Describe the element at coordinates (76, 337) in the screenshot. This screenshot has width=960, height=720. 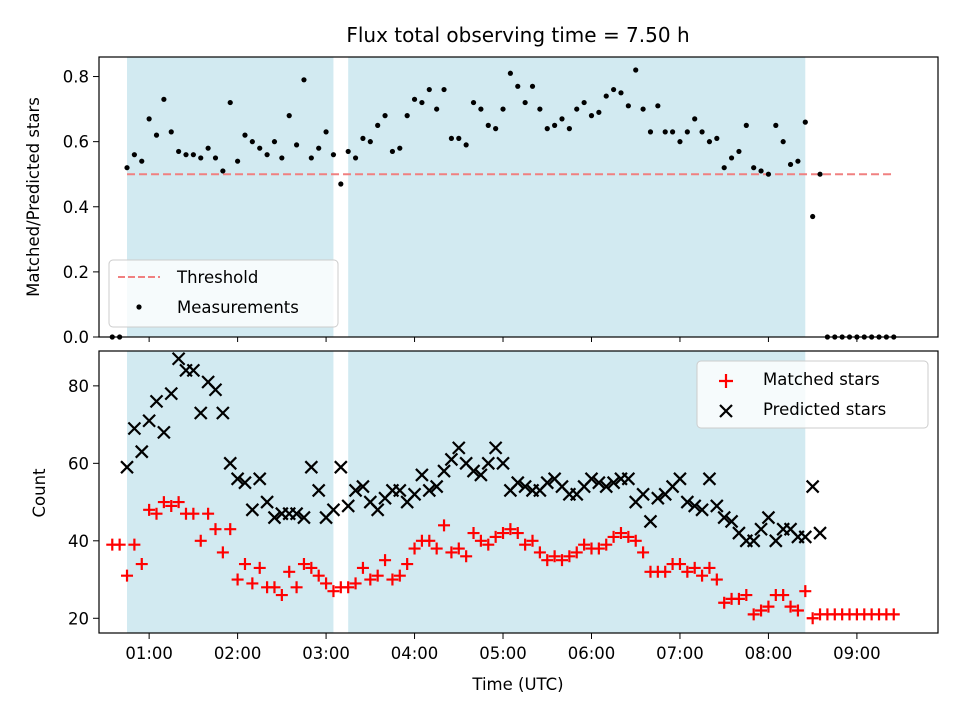
I see `ratio-y-tick-label: 0.0` at that location.